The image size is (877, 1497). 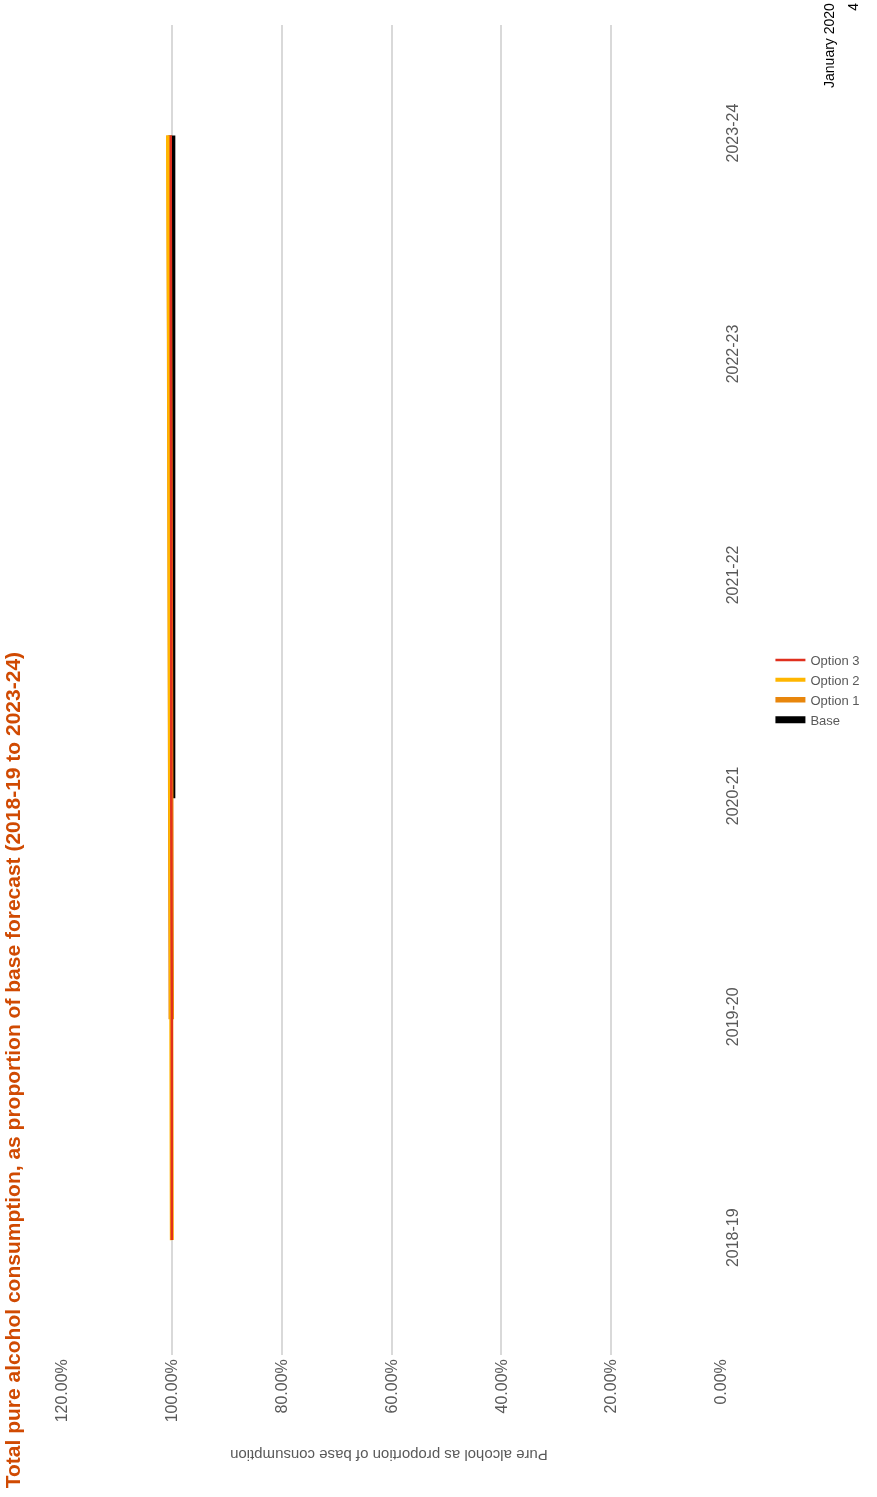 I want to click on y-tick-label: 2018-19, so click(x=732, y=1238).